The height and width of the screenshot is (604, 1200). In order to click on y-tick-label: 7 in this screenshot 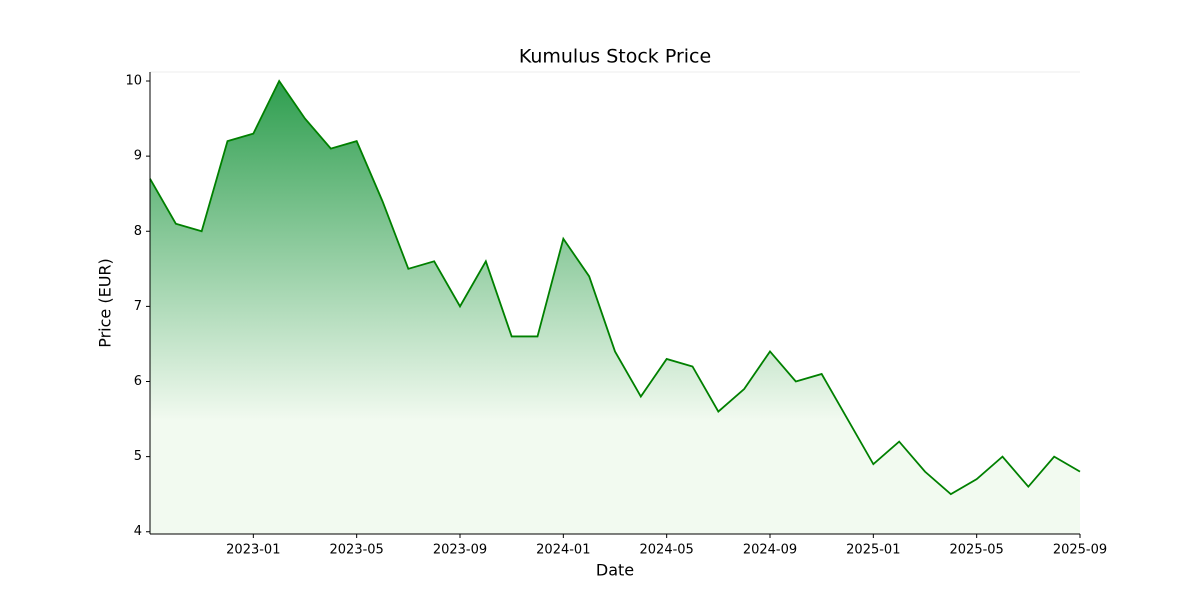, I will do `click(138, 306)`.